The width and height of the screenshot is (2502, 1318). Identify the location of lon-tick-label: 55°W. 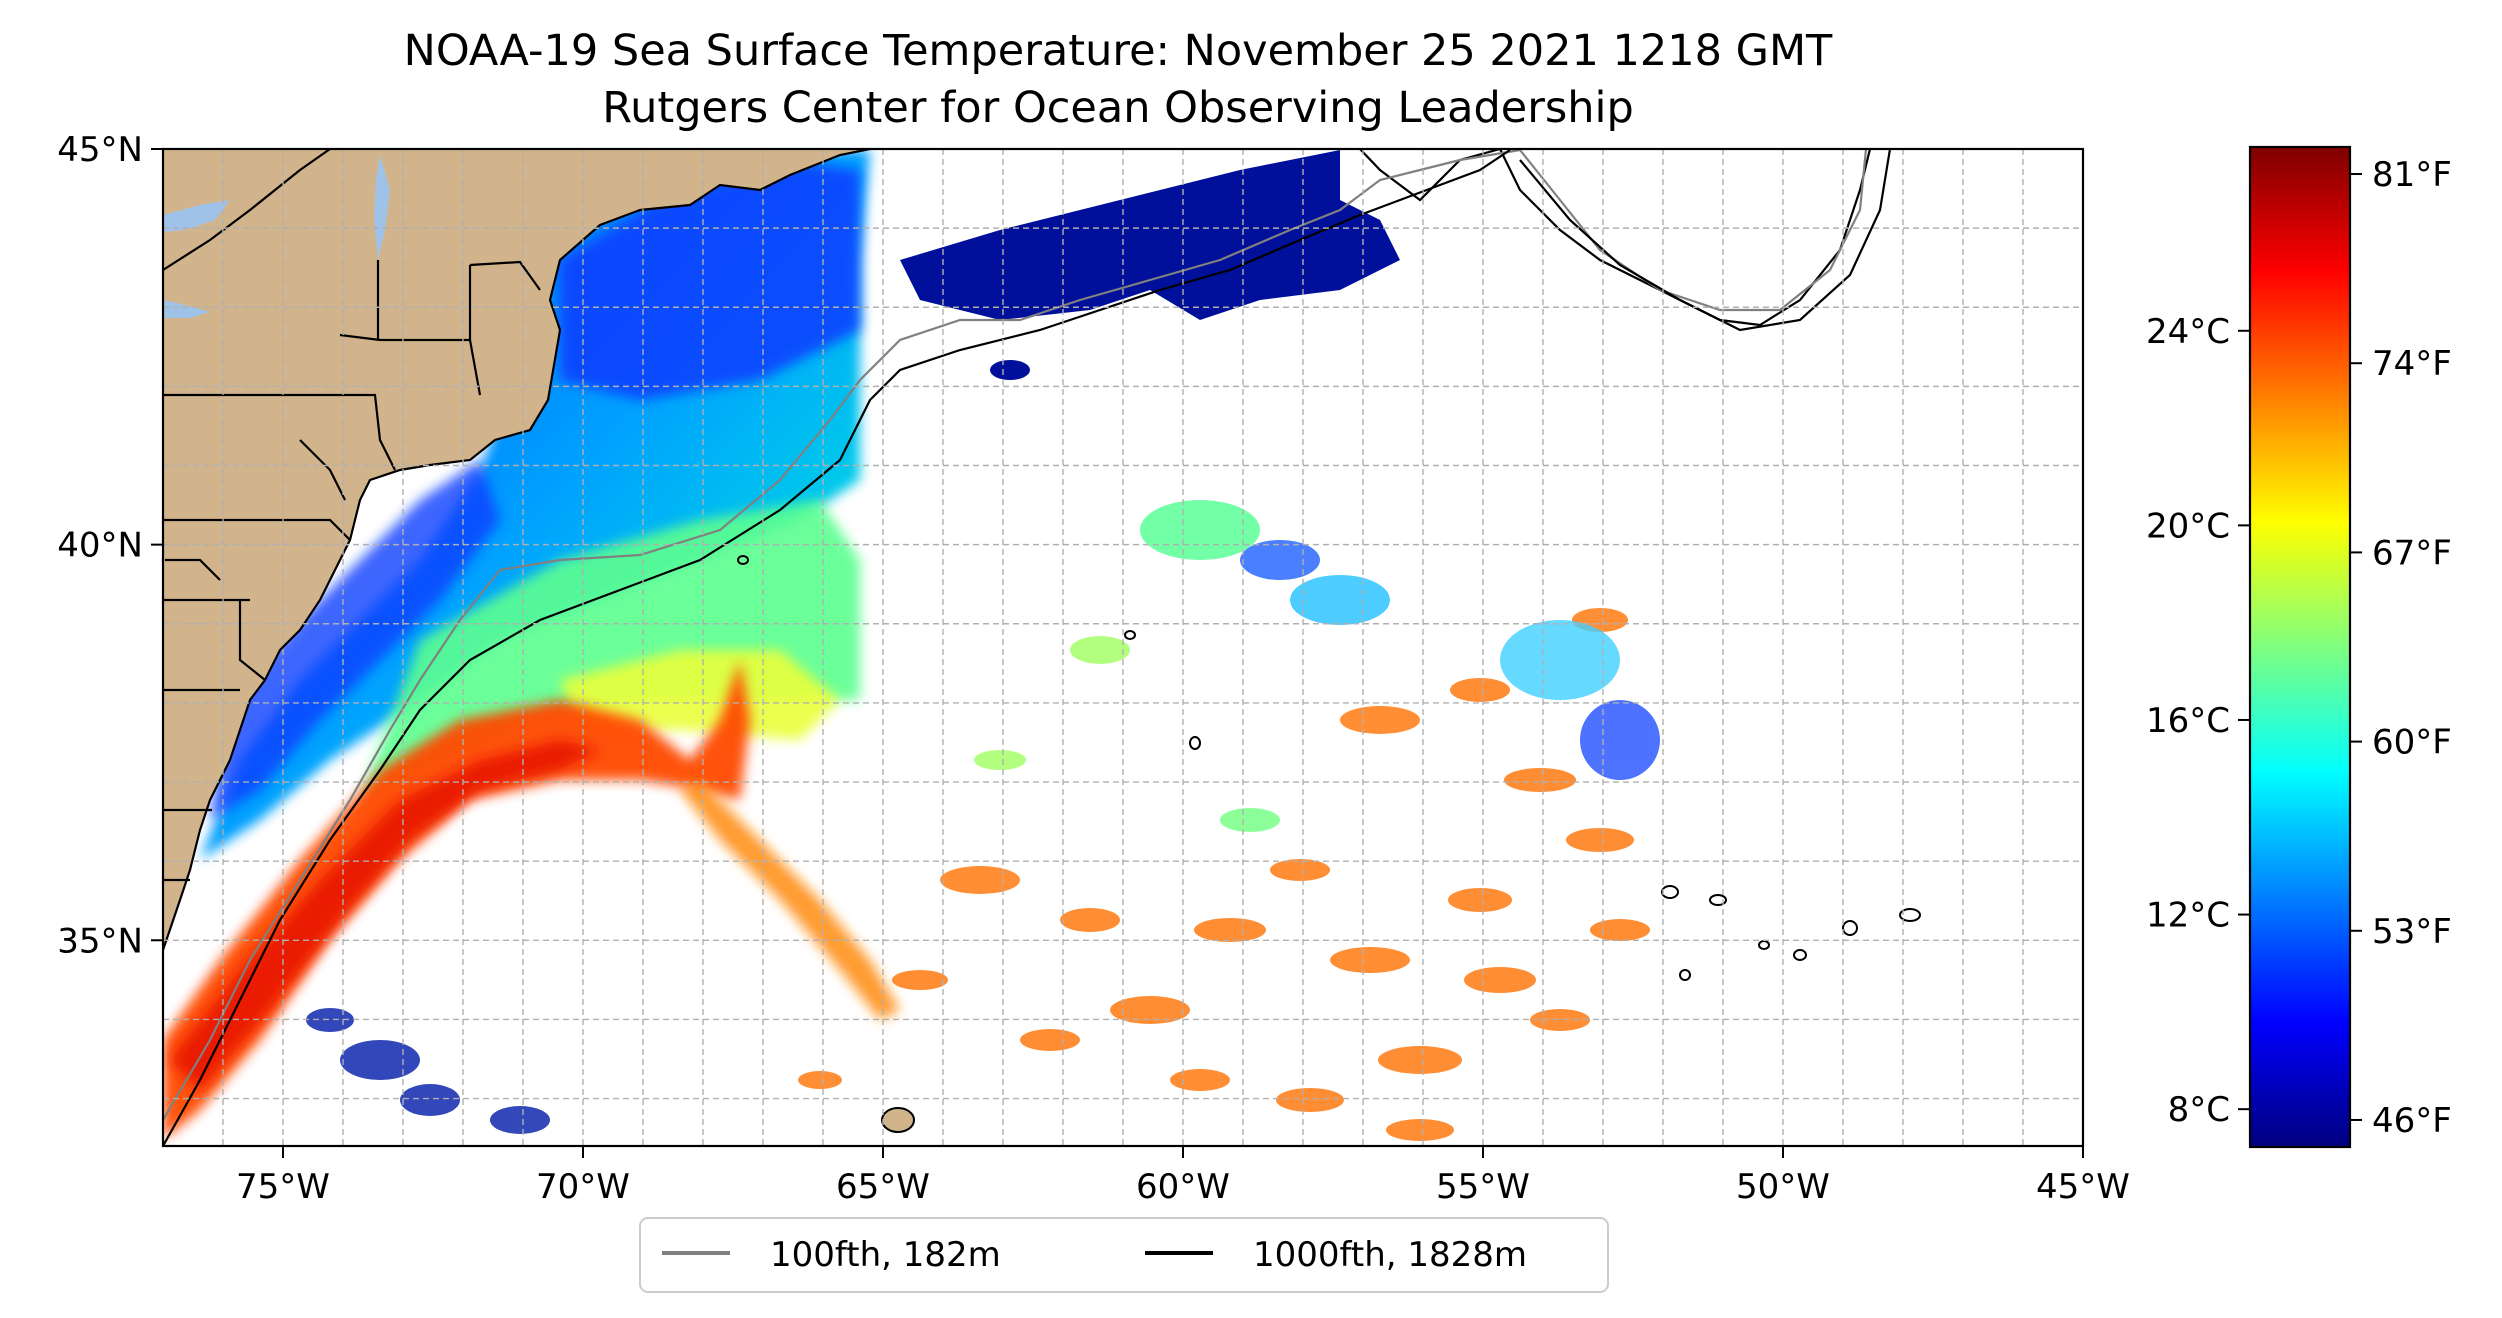
(1483, 1187).